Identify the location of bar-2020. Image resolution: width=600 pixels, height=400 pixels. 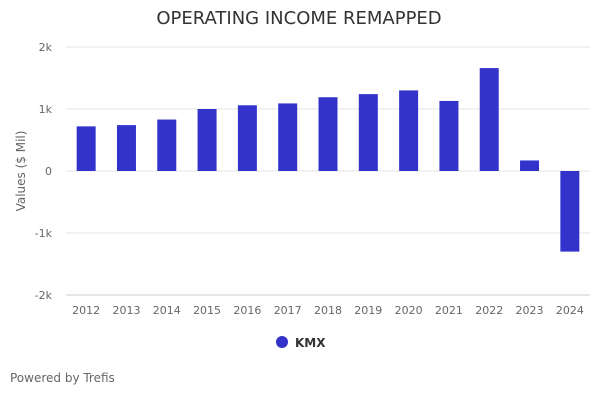
(409, 130).